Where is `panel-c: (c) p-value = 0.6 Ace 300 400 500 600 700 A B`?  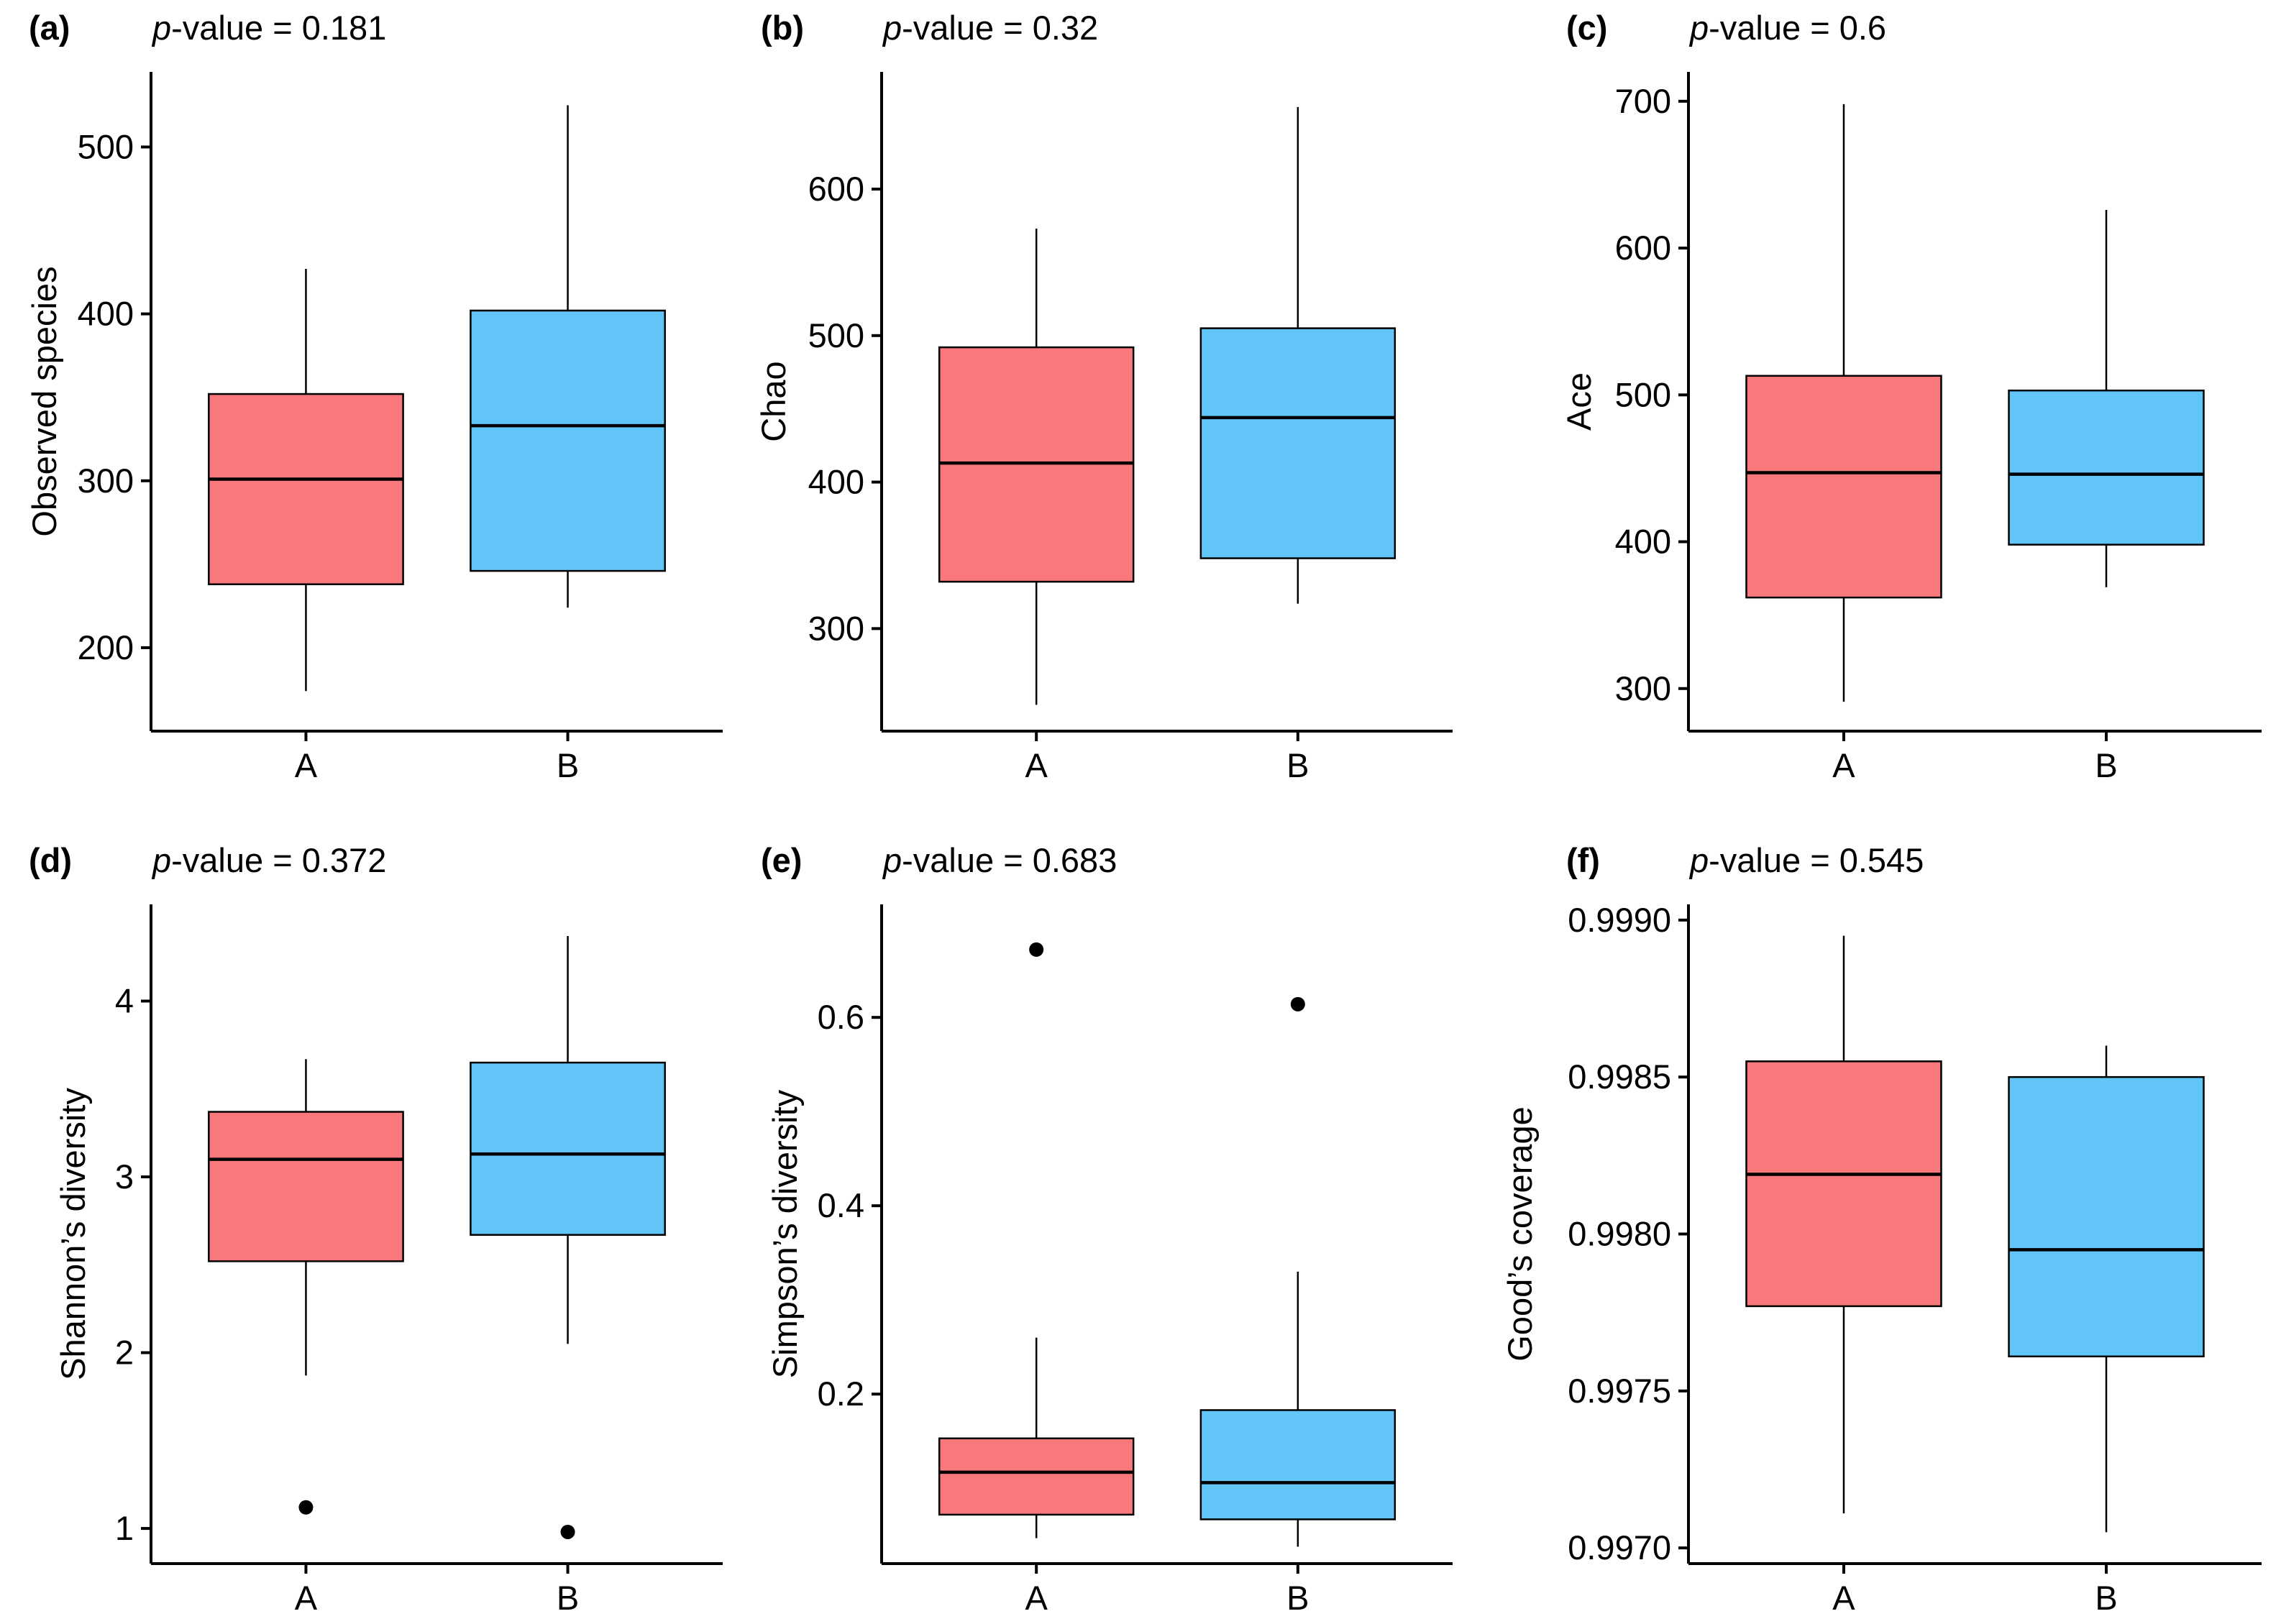 panel-c: (c) p-value = 0.6 Ace 300 400 500 600 700 A B is located at coordinates (1911, 396).